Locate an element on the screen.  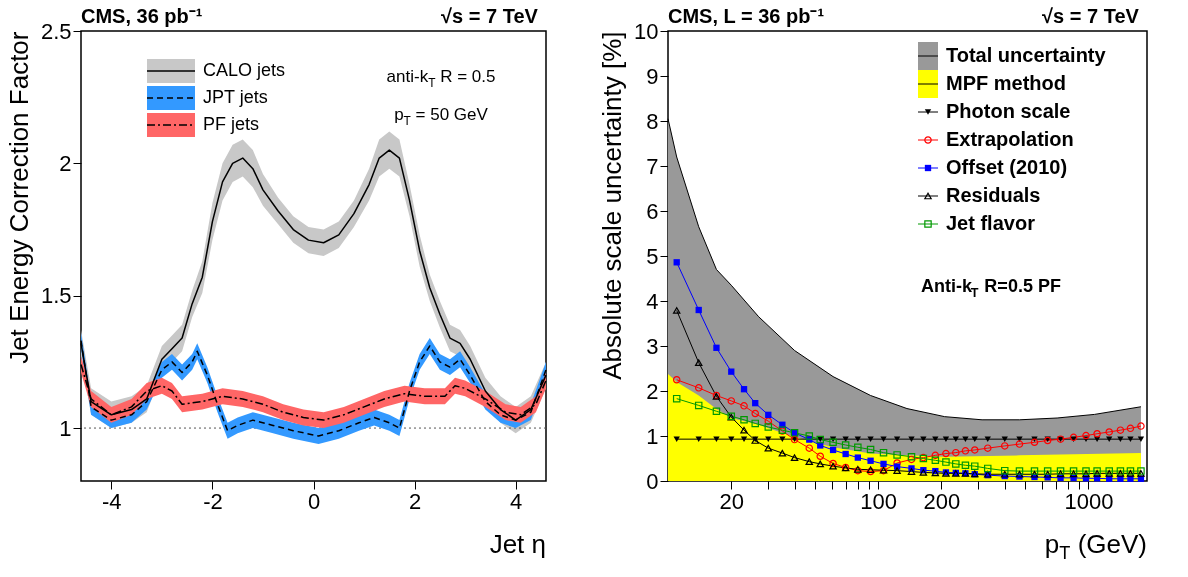
x-axis-title: Jet η is located at coordinates (518, 544).